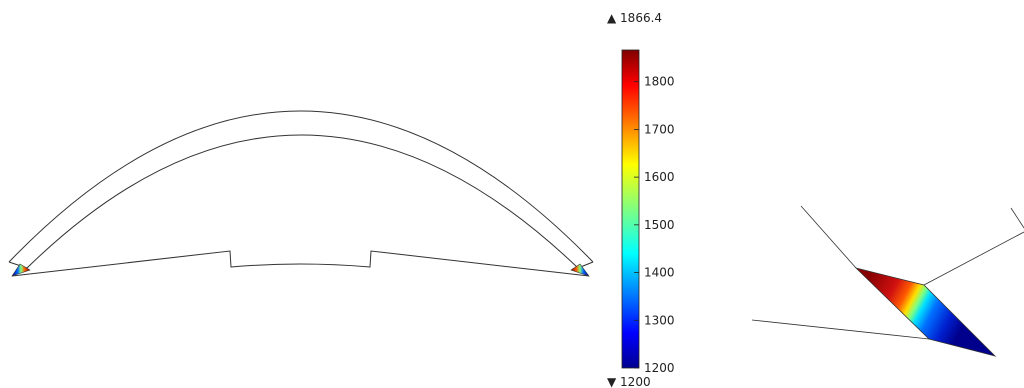 This screenshot has height=388, width=1024. What do you see at coordinates (659, 320) in the screenshot?
I see `legend-tick-label: 1300` at bounding box center [659, 320].